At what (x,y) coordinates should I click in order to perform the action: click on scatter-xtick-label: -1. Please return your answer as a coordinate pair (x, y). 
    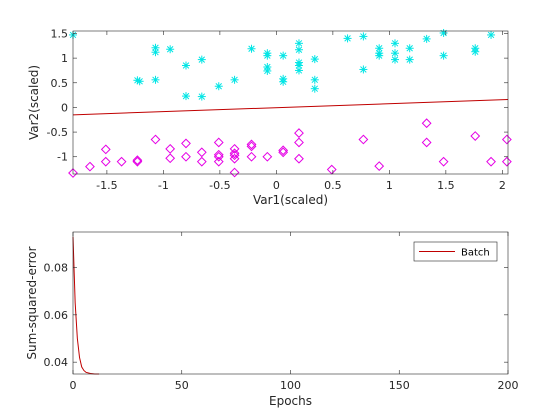
    Looking at the image, I should click on (163, 185).